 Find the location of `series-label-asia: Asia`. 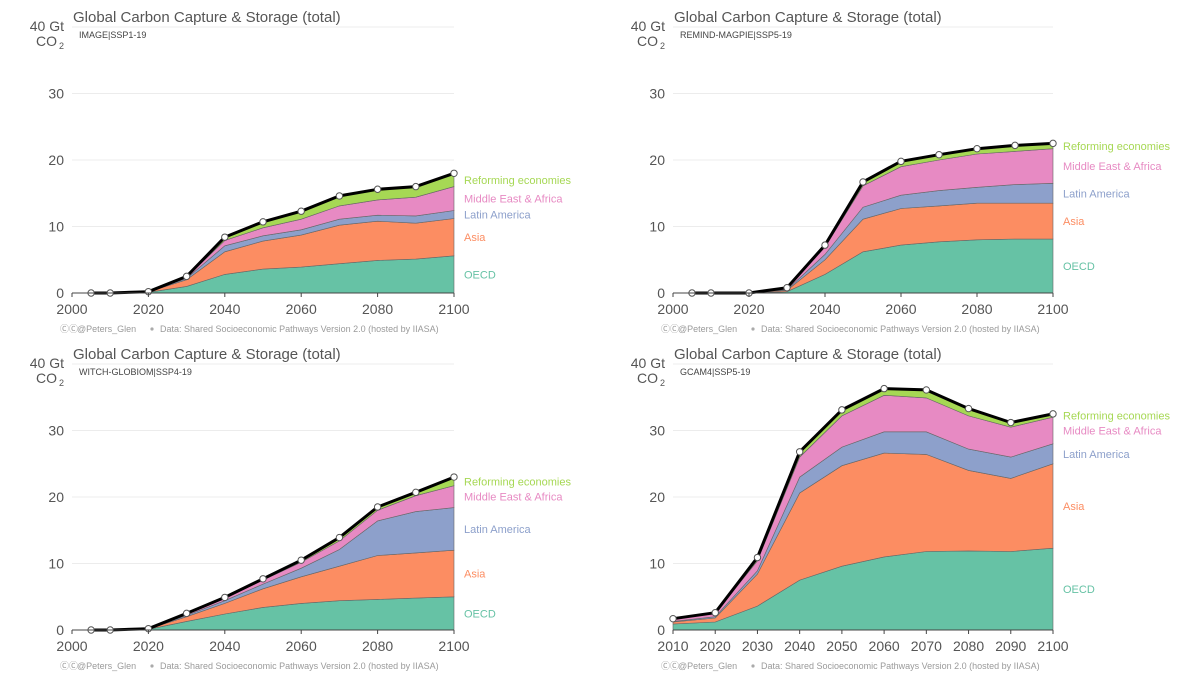

series-label-asia: Asia is located at coordinates (475, 574).